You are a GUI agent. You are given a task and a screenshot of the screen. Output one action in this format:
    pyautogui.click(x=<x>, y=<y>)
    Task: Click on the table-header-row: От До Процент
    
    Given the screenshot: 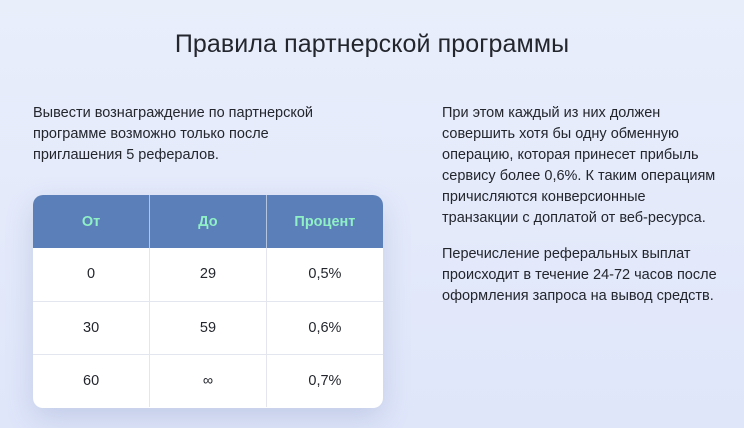 What is the action you would take?
    pyautogui.click(x=208, y=221)
    